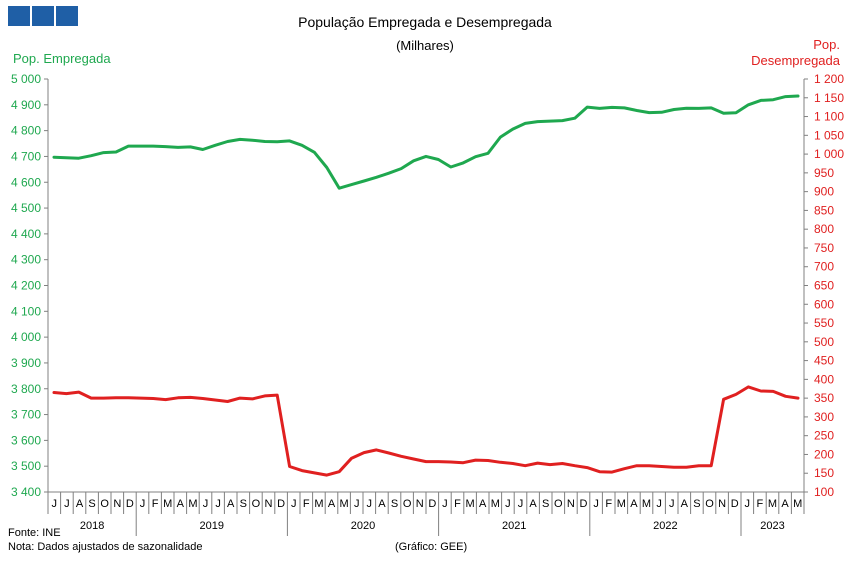 The width and height of the screenshot is (850, 561). Describe the element at coordinates (824, 398) in the screenshot. I see `right-tick-label: 350` at that location.